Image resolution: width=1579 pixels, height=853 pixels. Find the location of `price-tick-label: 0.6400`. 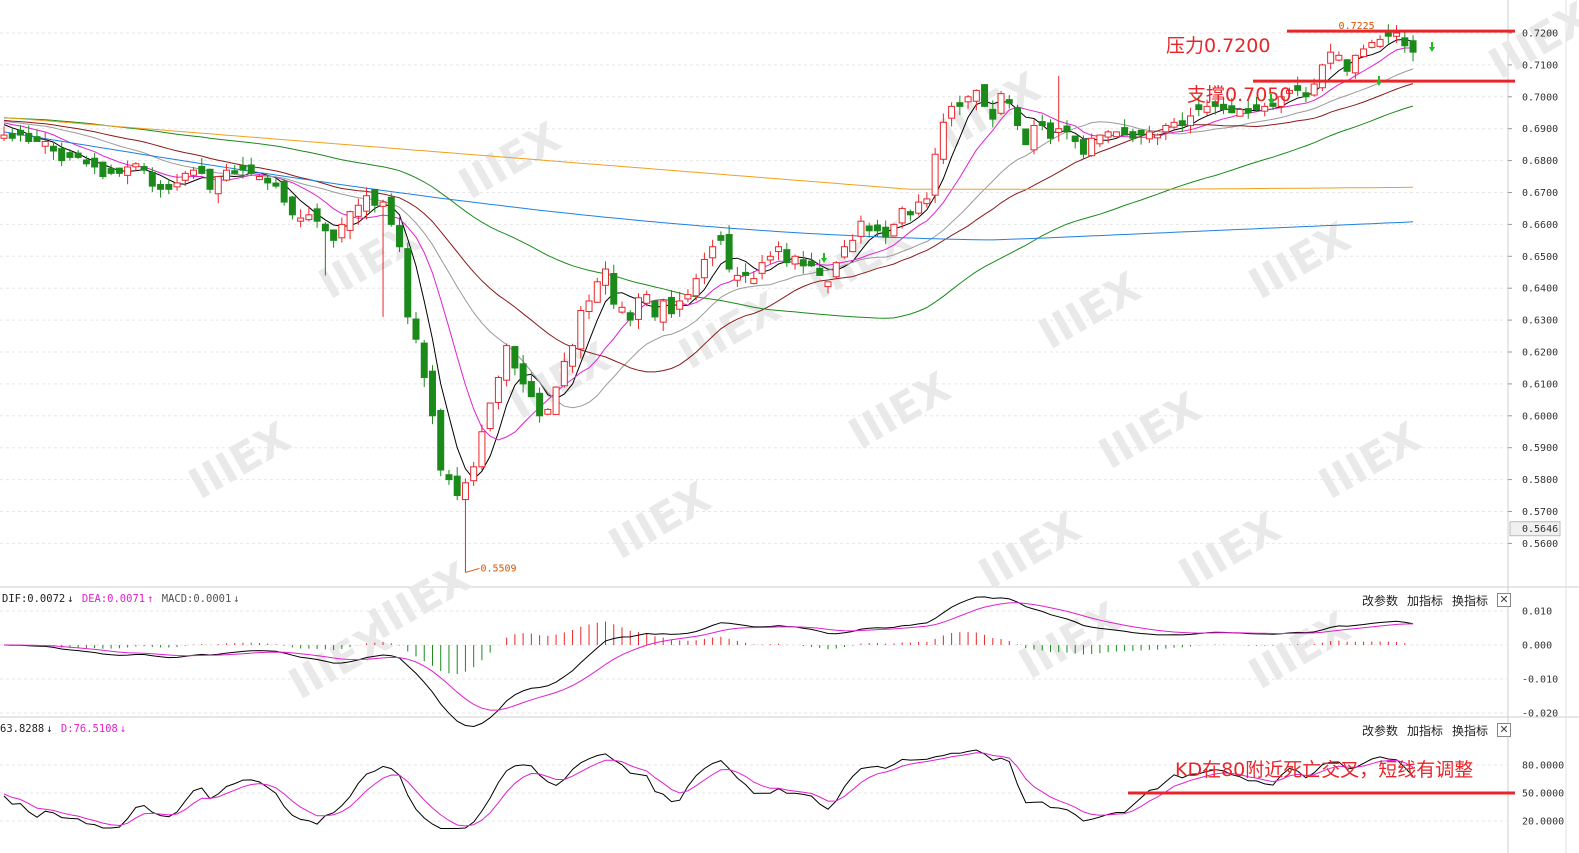

price-tick-label: 0.6400 is located at coordinates (1540, 289).